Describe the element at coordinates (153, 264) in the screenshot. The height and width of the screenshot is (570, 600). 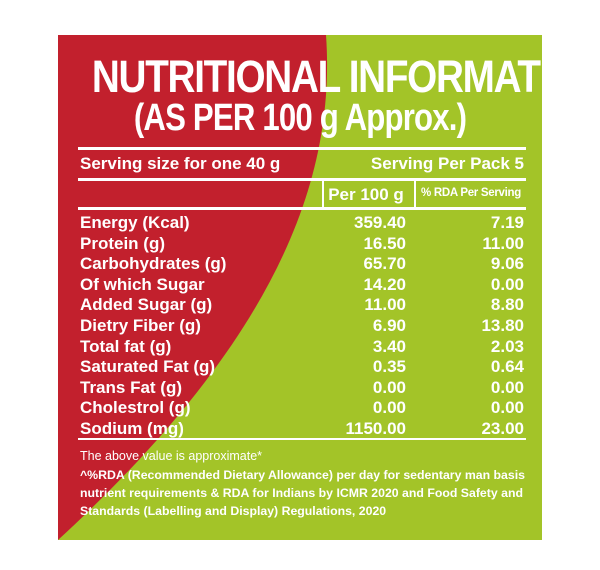
I see `nutrient-name: Carbohydrates (g)` at that location.